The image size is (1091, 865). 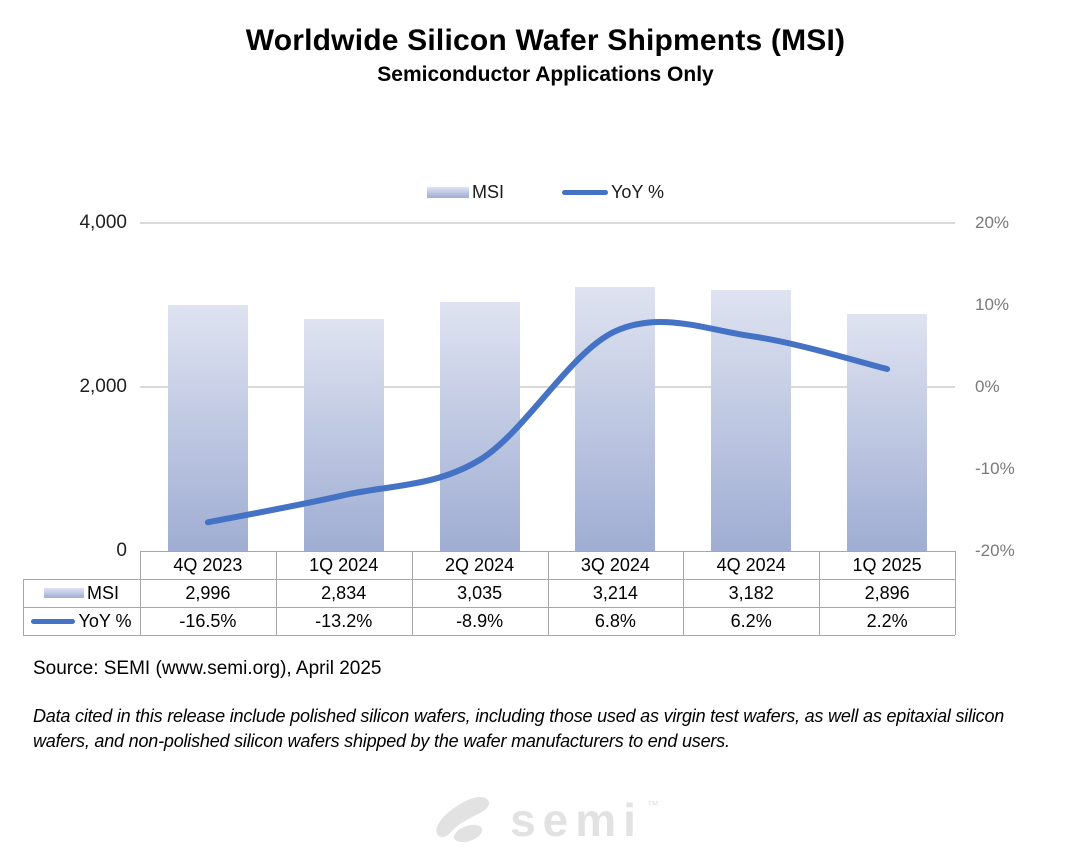 I want to click on table-yoy-row-label: YoY %, so click(x=105, y=620).